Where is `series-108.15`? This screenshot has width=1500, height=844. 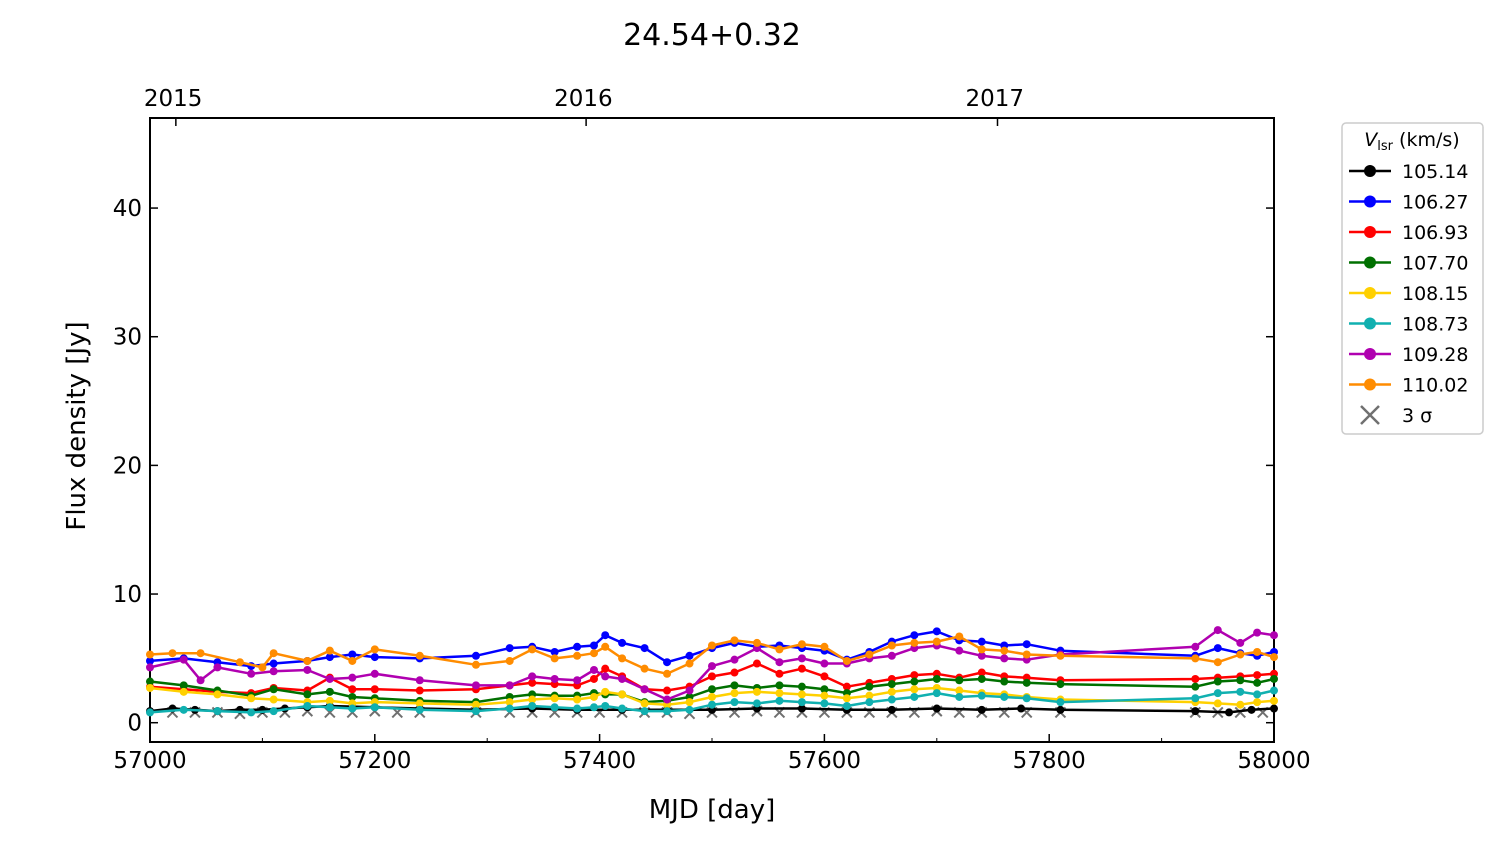 series-108.15 is located at coordinates (712, 696).